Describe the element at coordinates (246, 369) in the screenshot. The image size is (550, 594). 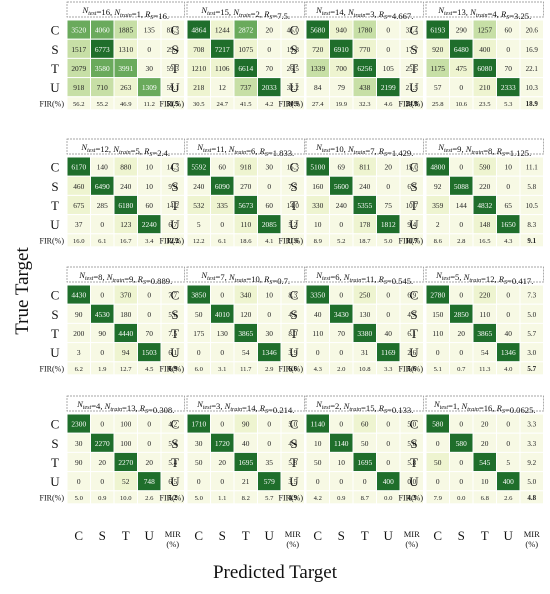
I see `fir-value: 11.7` at that location.